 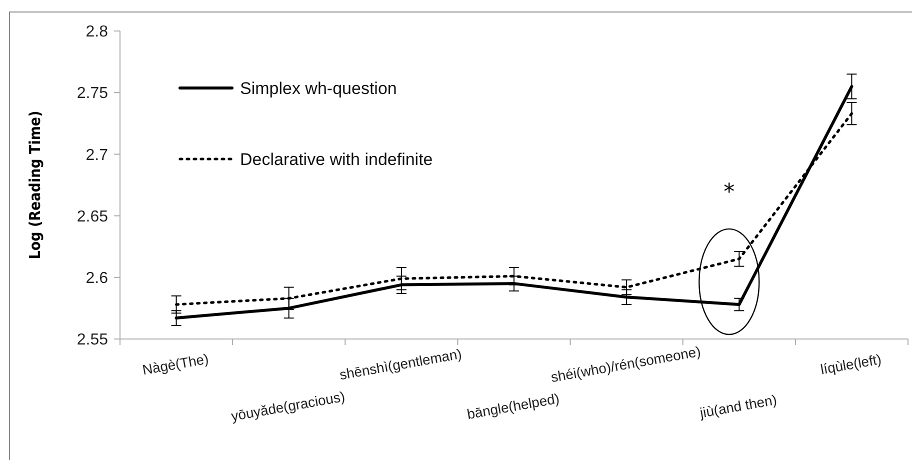 What do you see at coordinates (175, 364) in the screenshot?
I see `x-tick-label: Nàgè(The)` at bounding box center [175, 364].